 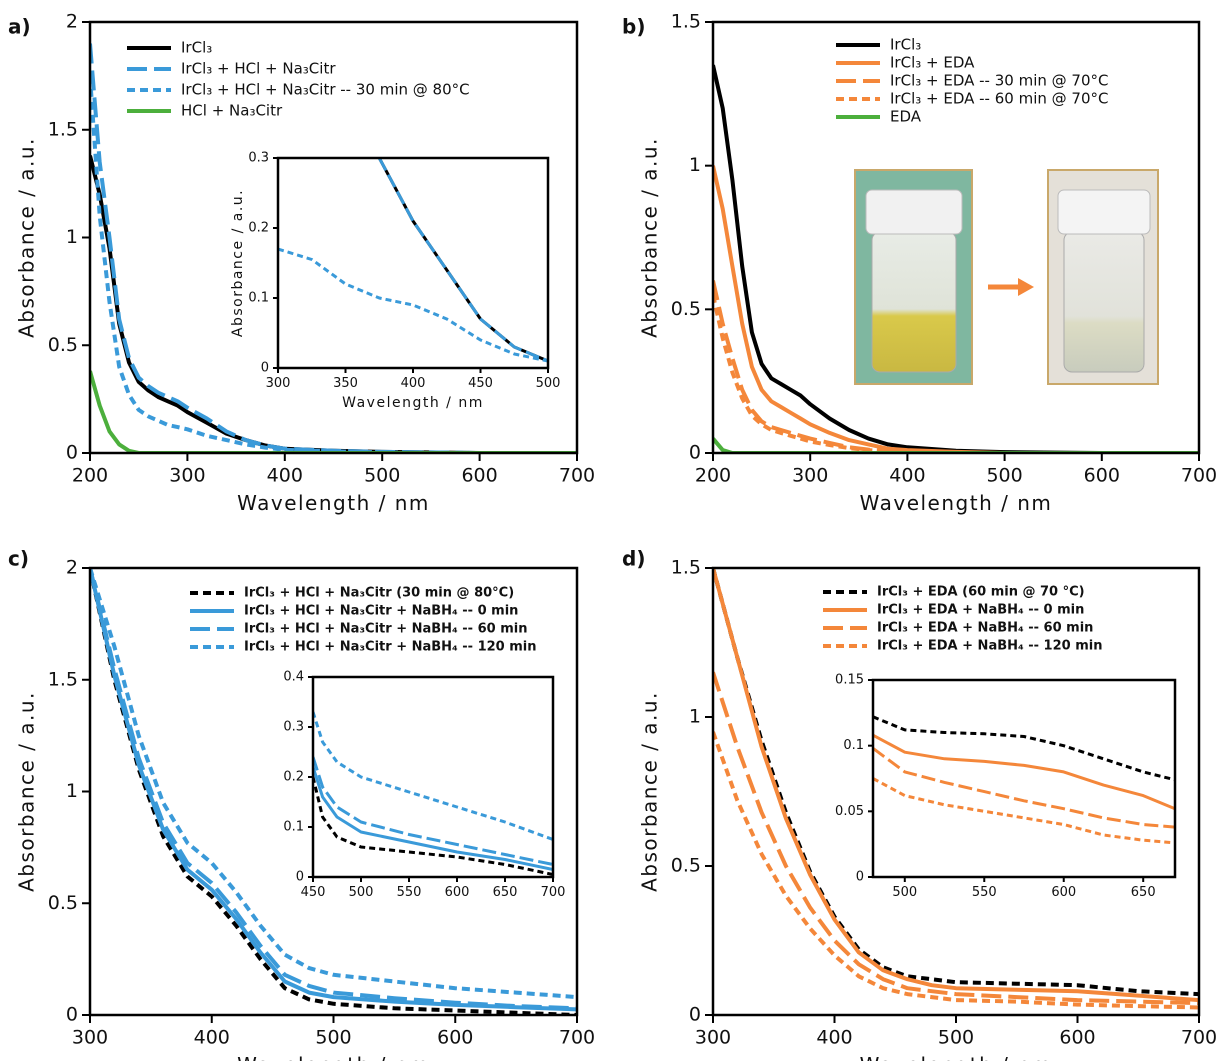 I want to click on arrow, so click(x=1011, y=287).